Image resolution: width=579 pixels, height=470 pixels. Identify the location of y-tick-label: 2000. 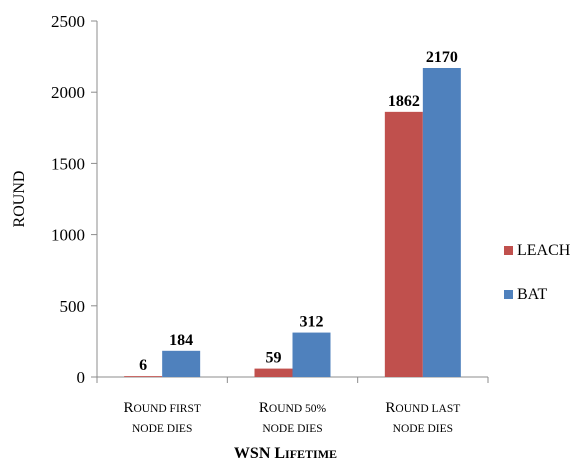
(68, 92).